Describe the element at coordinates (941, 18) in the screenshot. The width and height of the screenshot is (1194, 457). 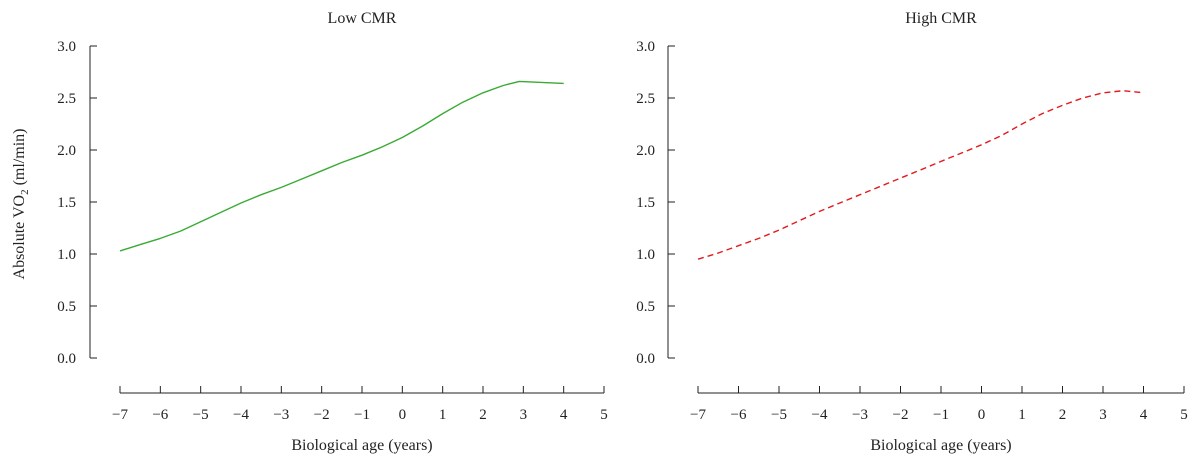
I see `chart-title: High CMR` at that location.